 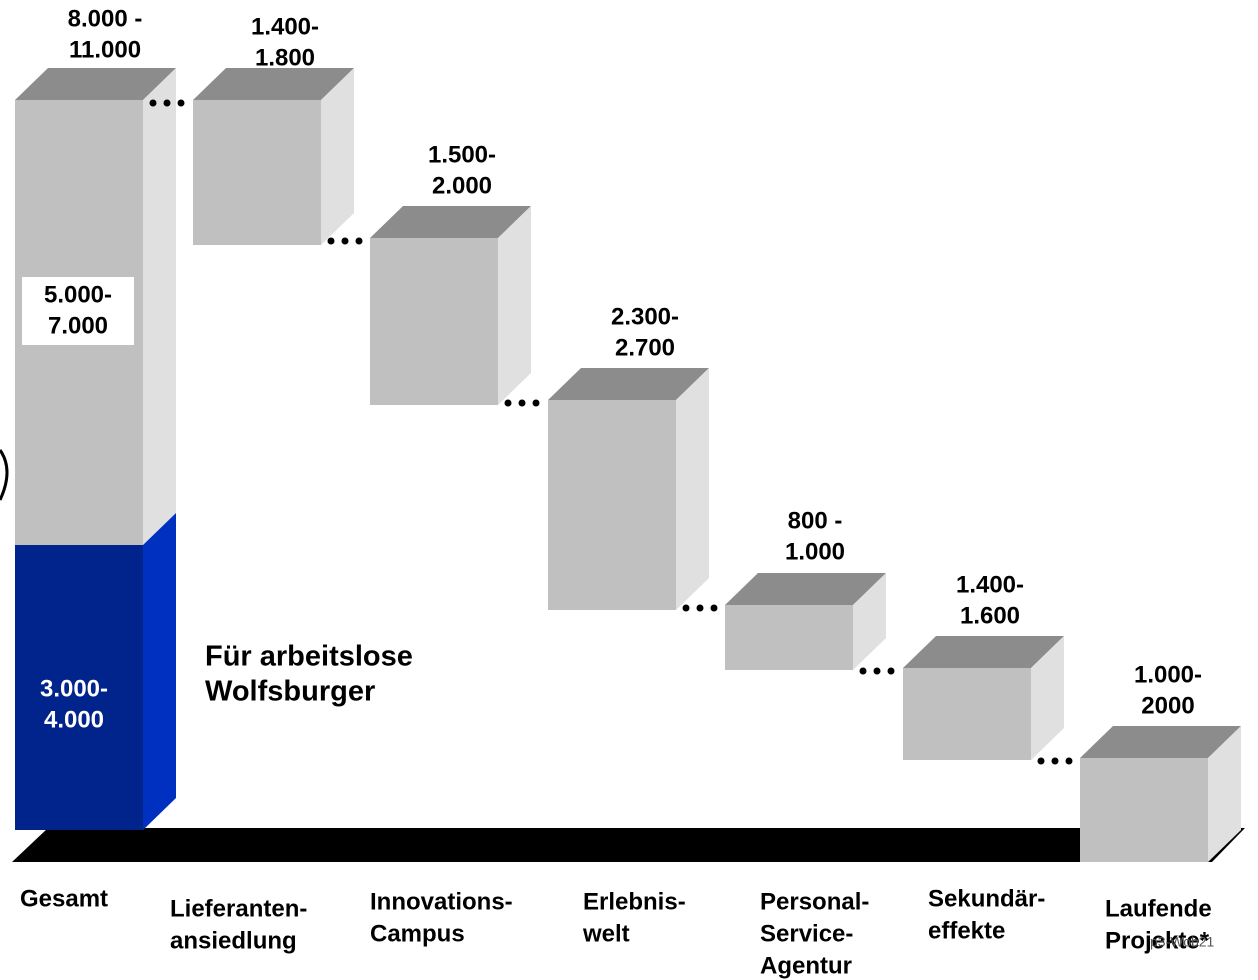 I want to click on x-tick-label: effekte, so click(x=966, y=930).